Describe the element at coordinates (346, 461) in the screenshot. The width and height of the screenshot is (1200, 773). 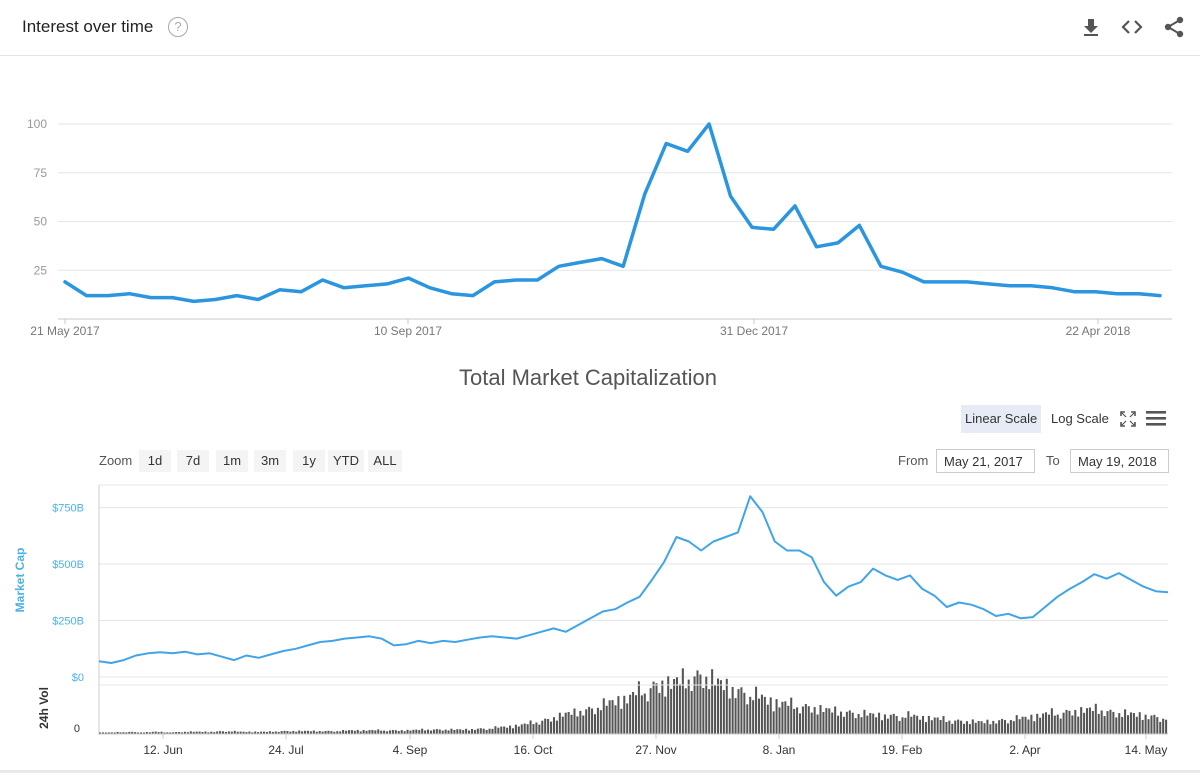
I see `zoom-ytd-button: YTD` at that location.